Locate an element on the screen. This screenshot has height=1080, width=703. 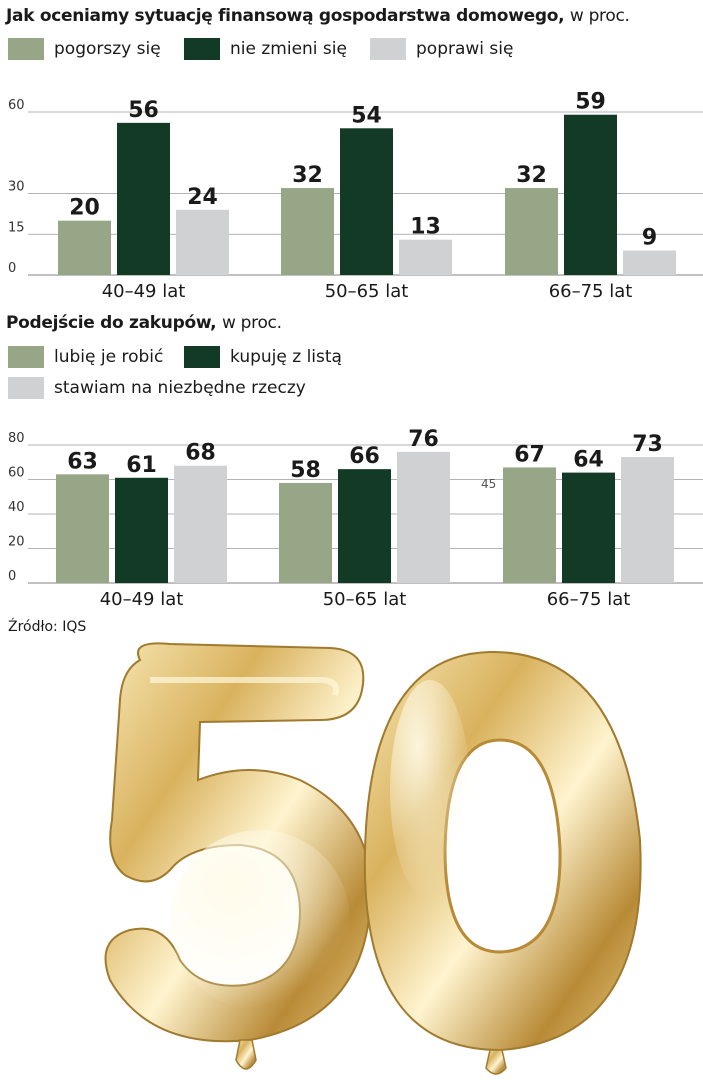
legend-label: kupuję z listą is located at coordinates (286, 357).